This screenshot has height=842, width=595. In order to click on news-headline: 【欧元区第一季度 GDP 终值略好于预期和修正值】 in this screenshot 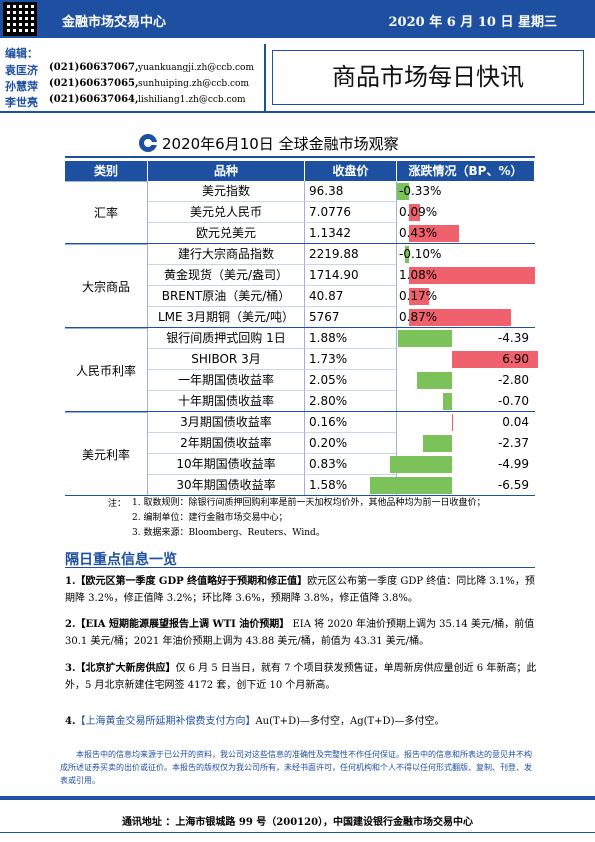, I will do `click(191, 581)`.